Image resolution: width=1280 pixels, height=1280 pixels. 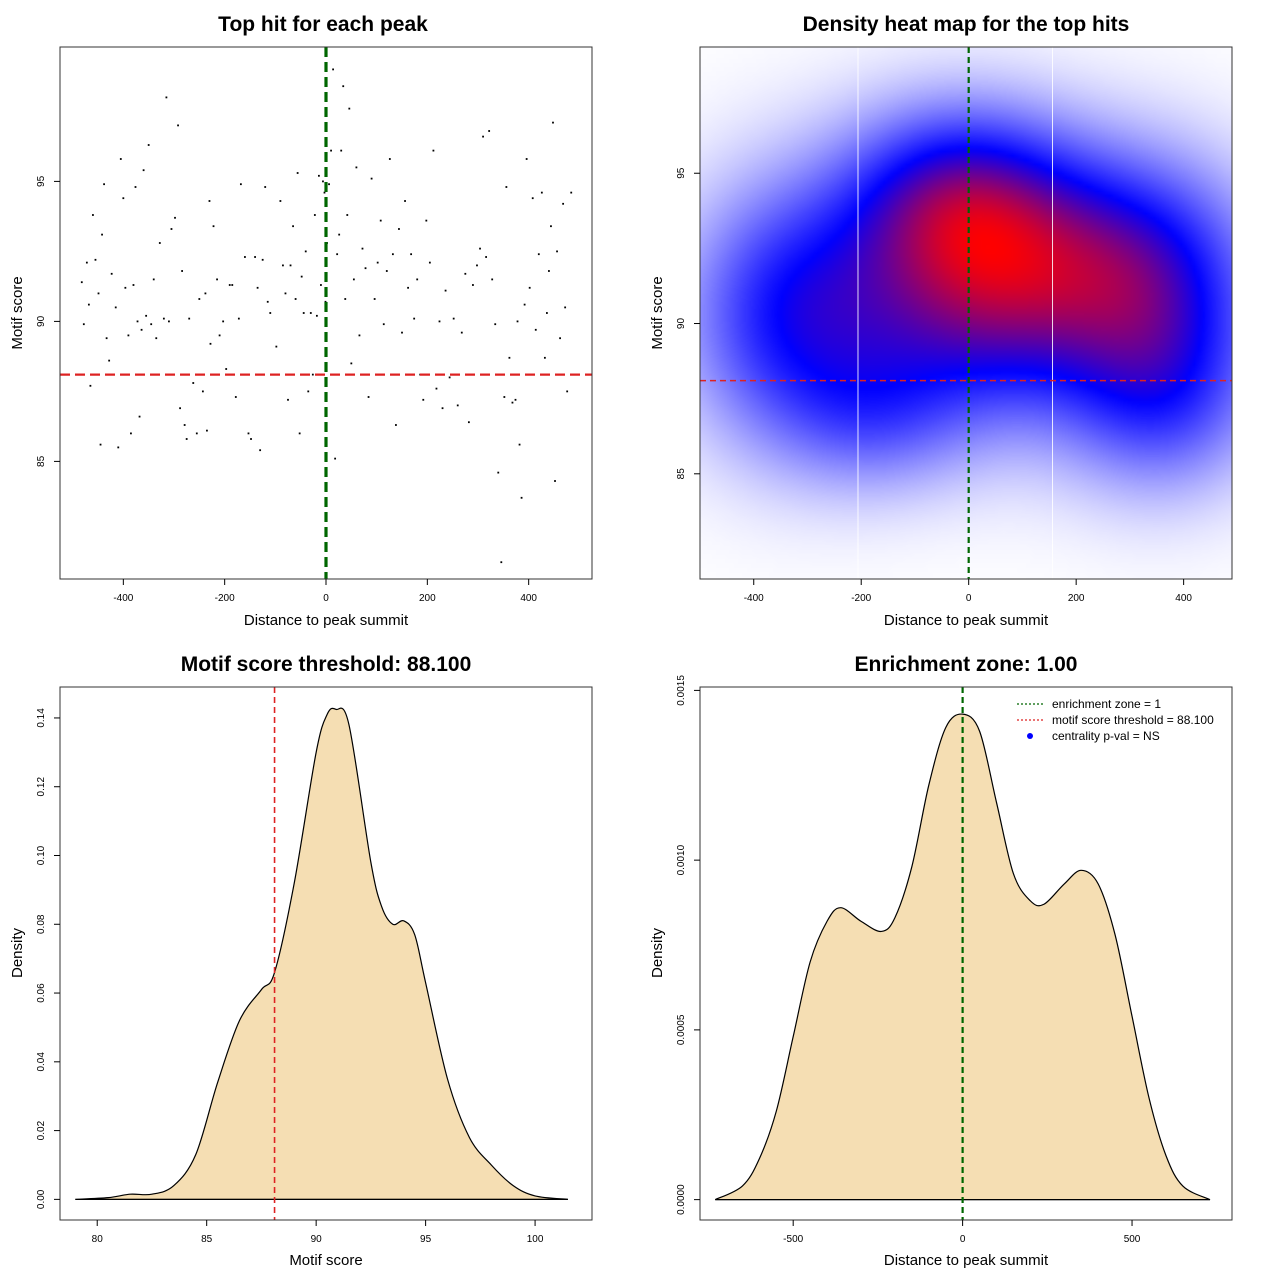 I want to click on x-tick-label: 100, so click(x=535, y=1239).